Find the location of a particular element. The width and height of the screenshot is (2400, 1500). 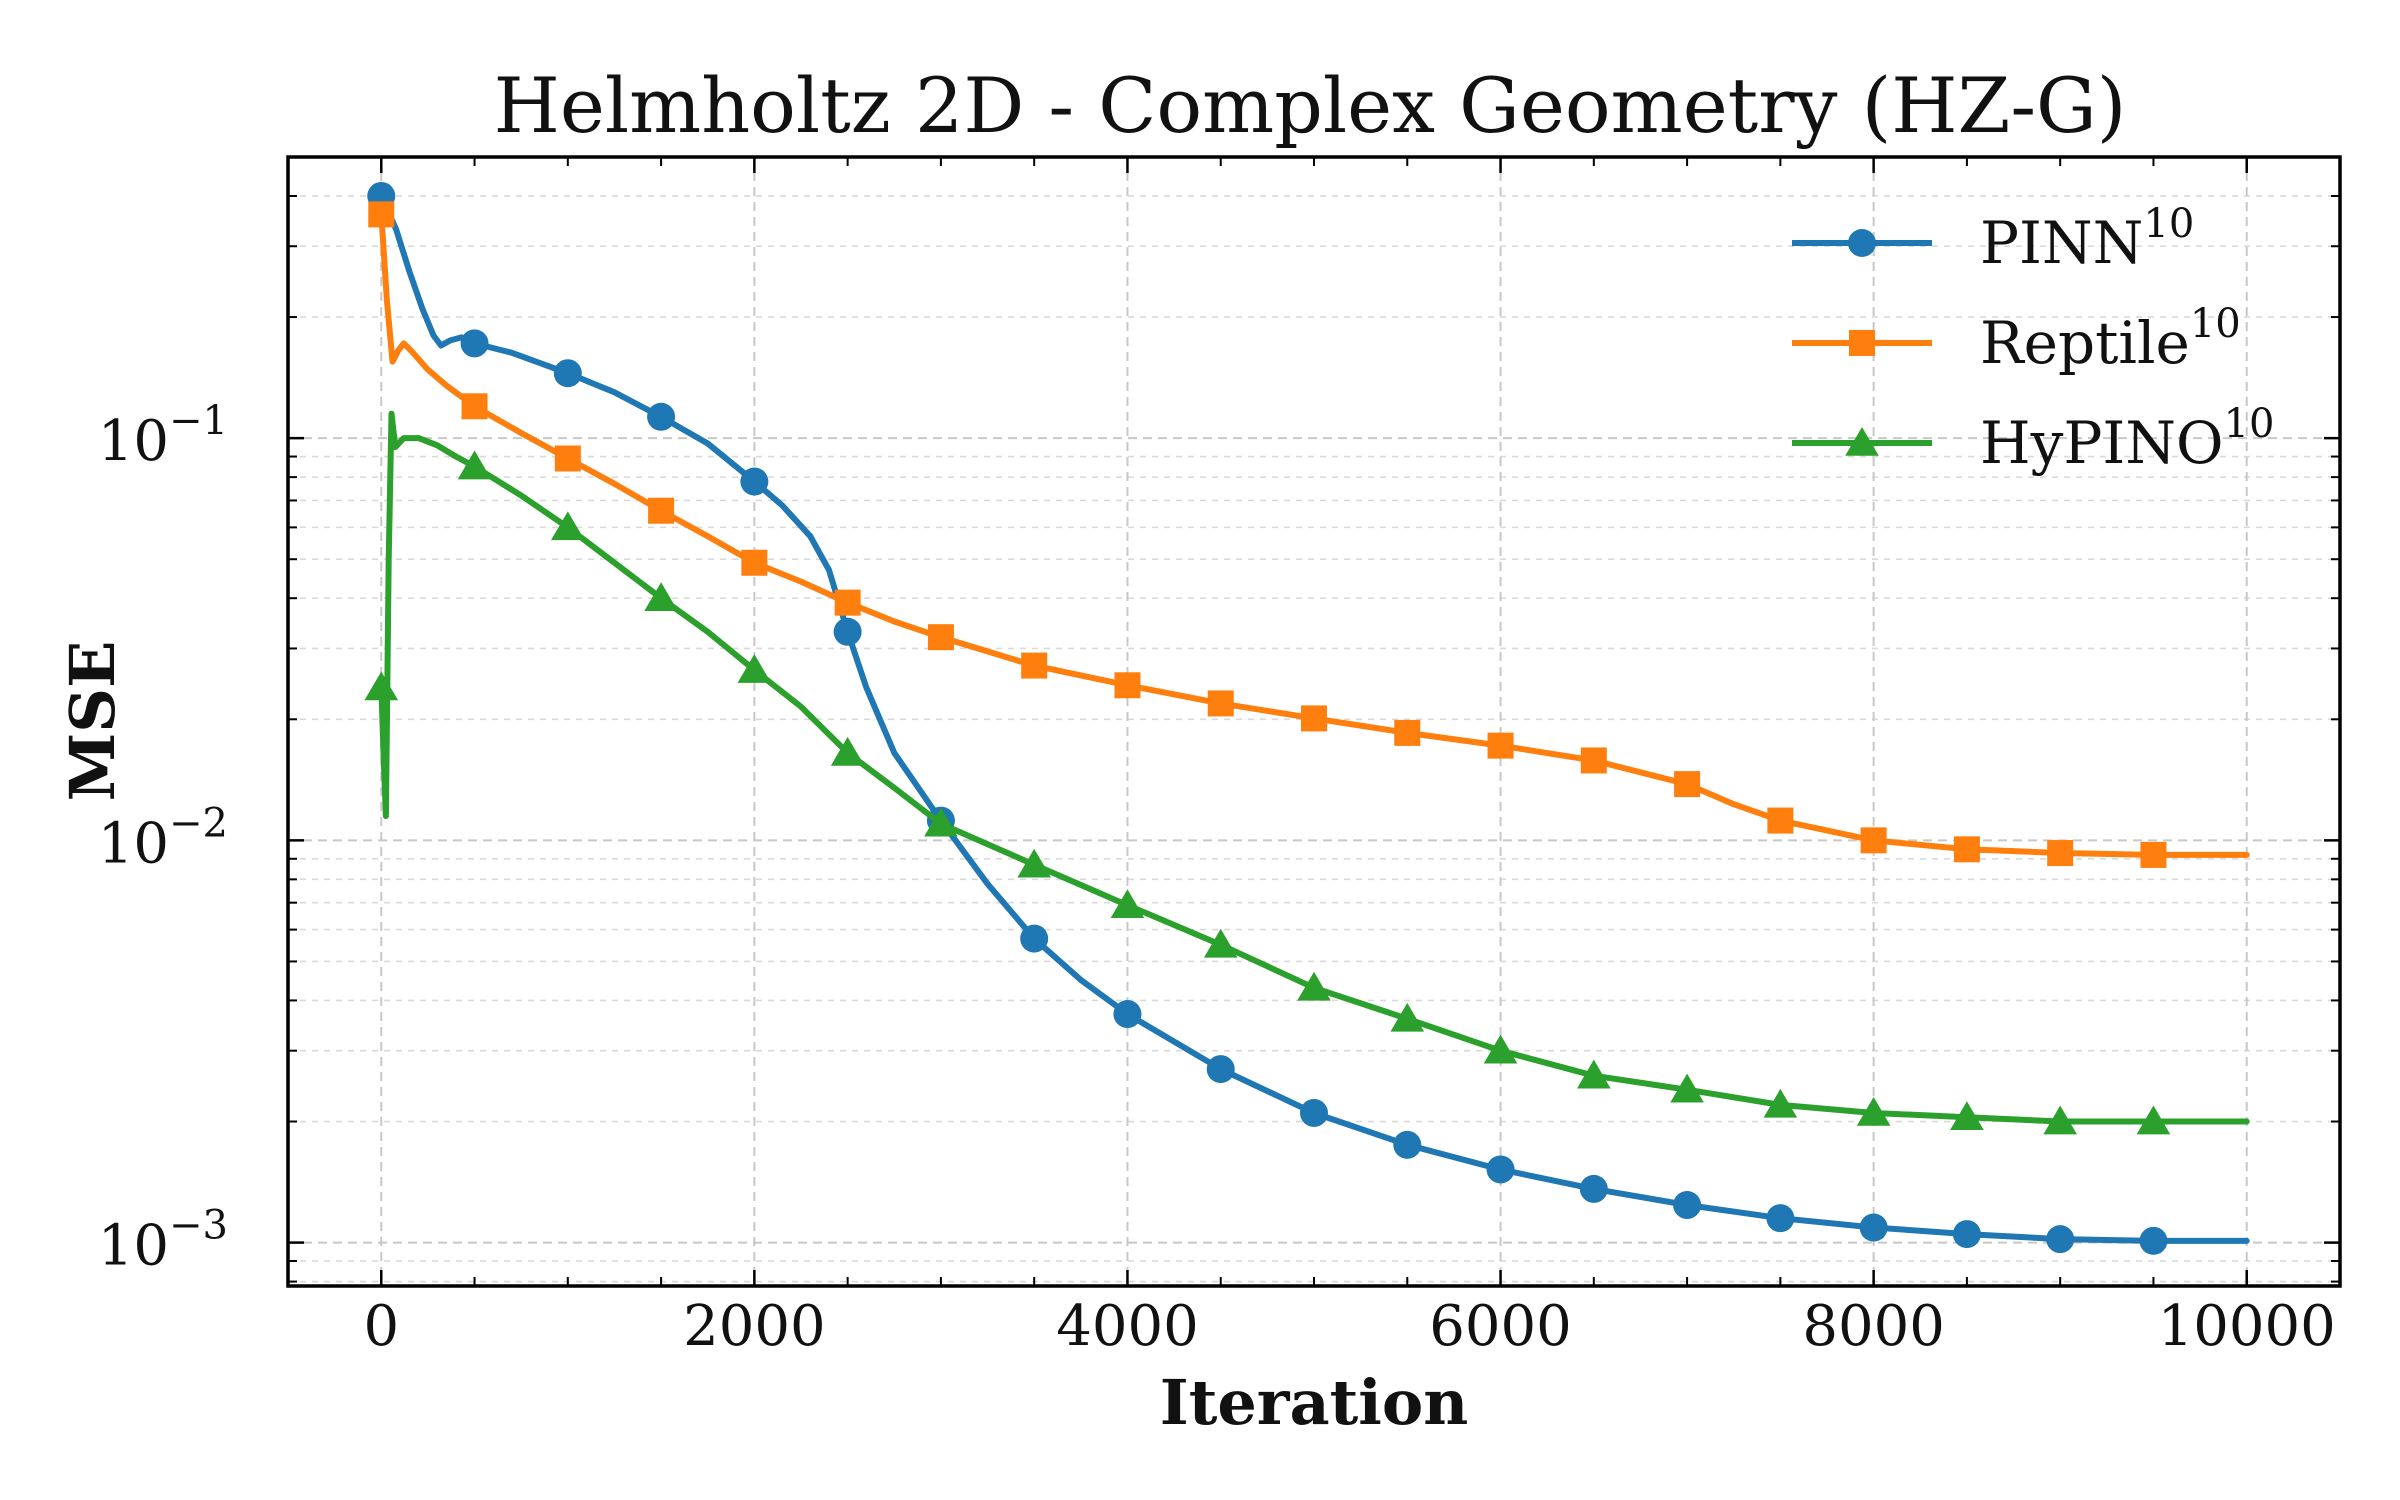

legend-item-hypino: HyPINO10 is located at coordinates (2033, 439).